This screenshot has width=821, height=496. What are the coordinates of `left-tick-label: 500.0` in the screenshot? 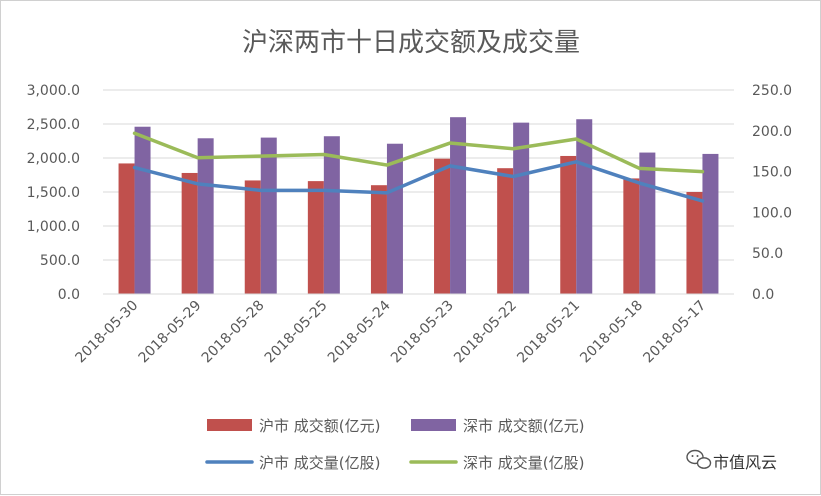 It's located at (60, 261).